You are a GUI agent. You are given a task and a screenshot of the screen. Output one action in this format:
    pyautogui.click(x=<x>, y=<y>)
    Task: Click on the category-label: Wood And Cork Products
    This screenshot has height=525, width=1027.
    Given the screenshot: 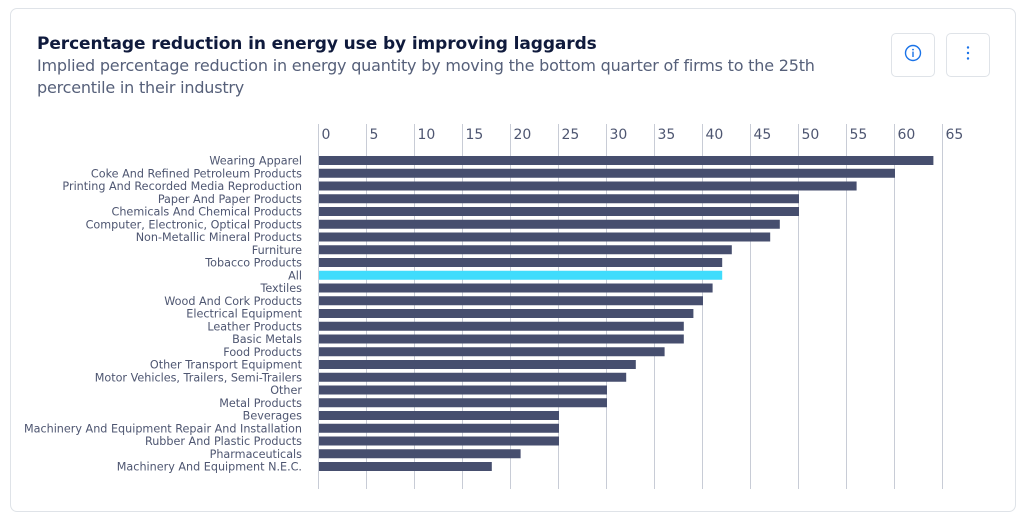 What is the action you would take?
    pyautogui.click(x=233, y=301)
    